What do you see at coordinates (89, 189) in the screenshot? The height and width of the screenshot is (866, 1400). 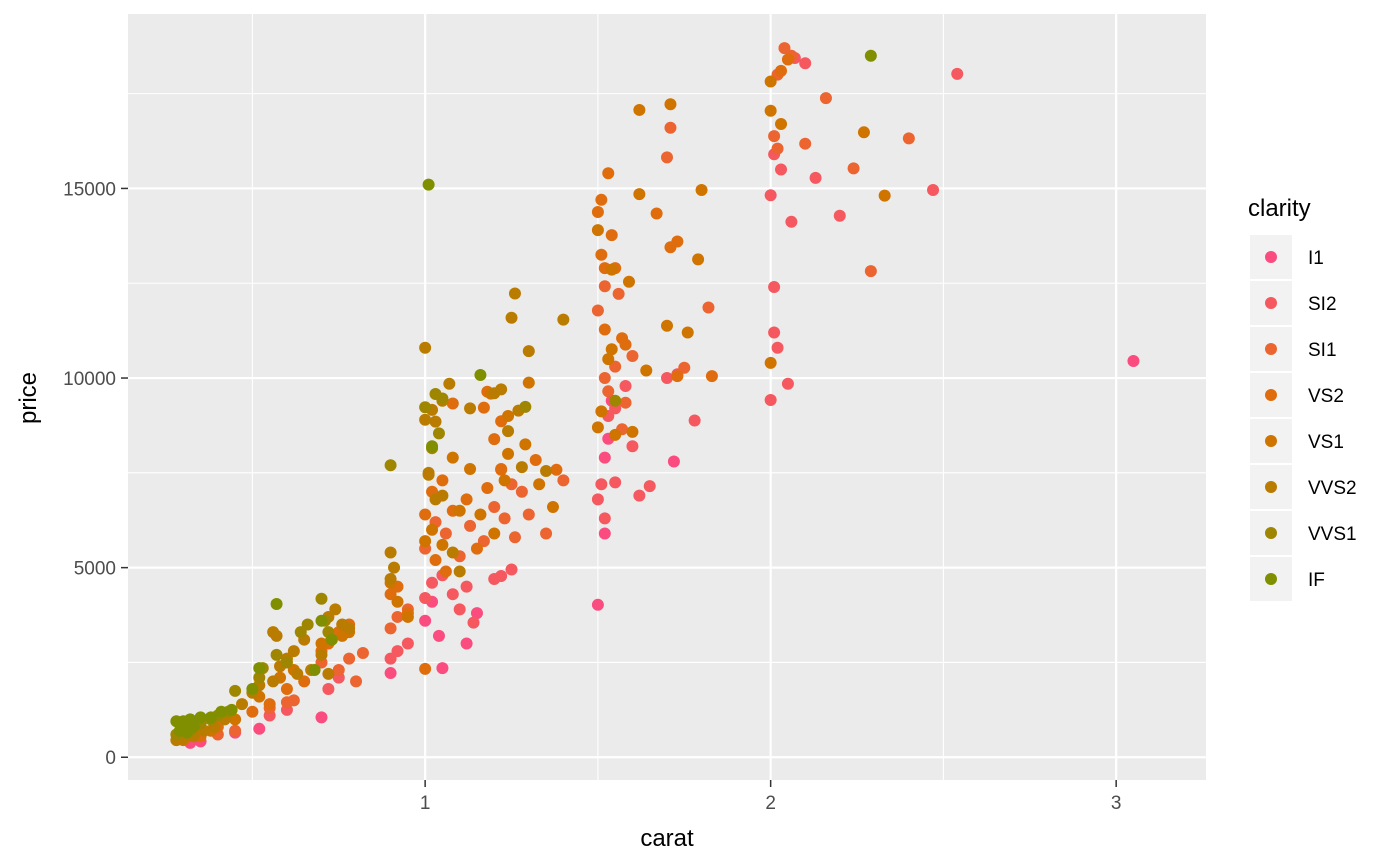 I see `y-tick-label: 15000` at bounding box center [89, 189].